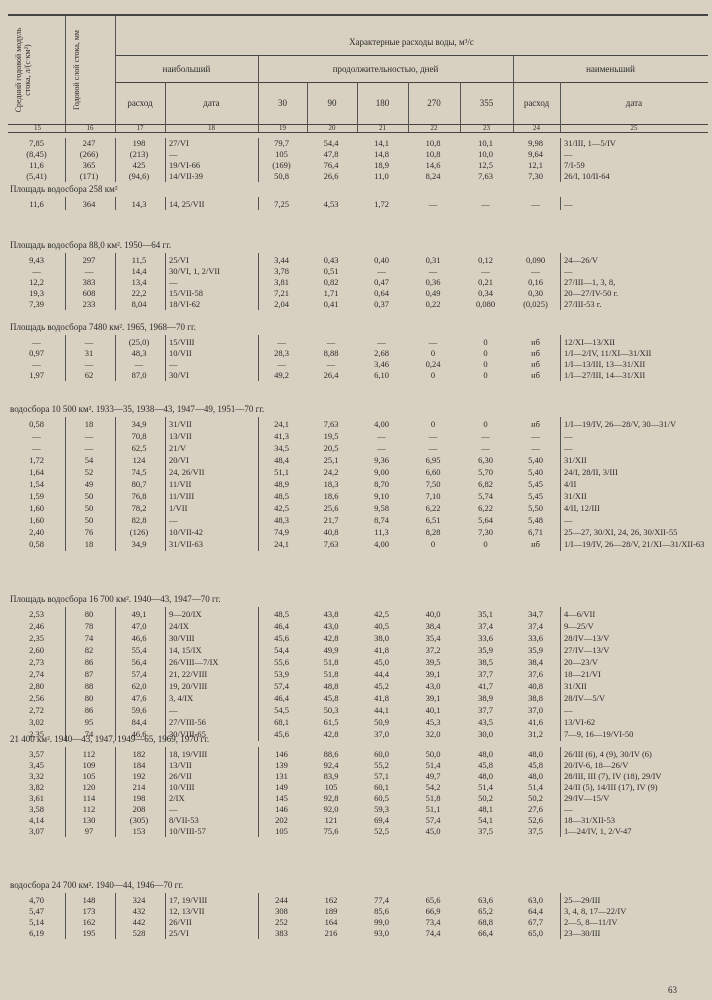 The height and width of the screenshot is (1000, 712). What do you see at coordinates (433, 650) in the screenshot?
I see `cell: 37,2` at bounding box center [433, 650].